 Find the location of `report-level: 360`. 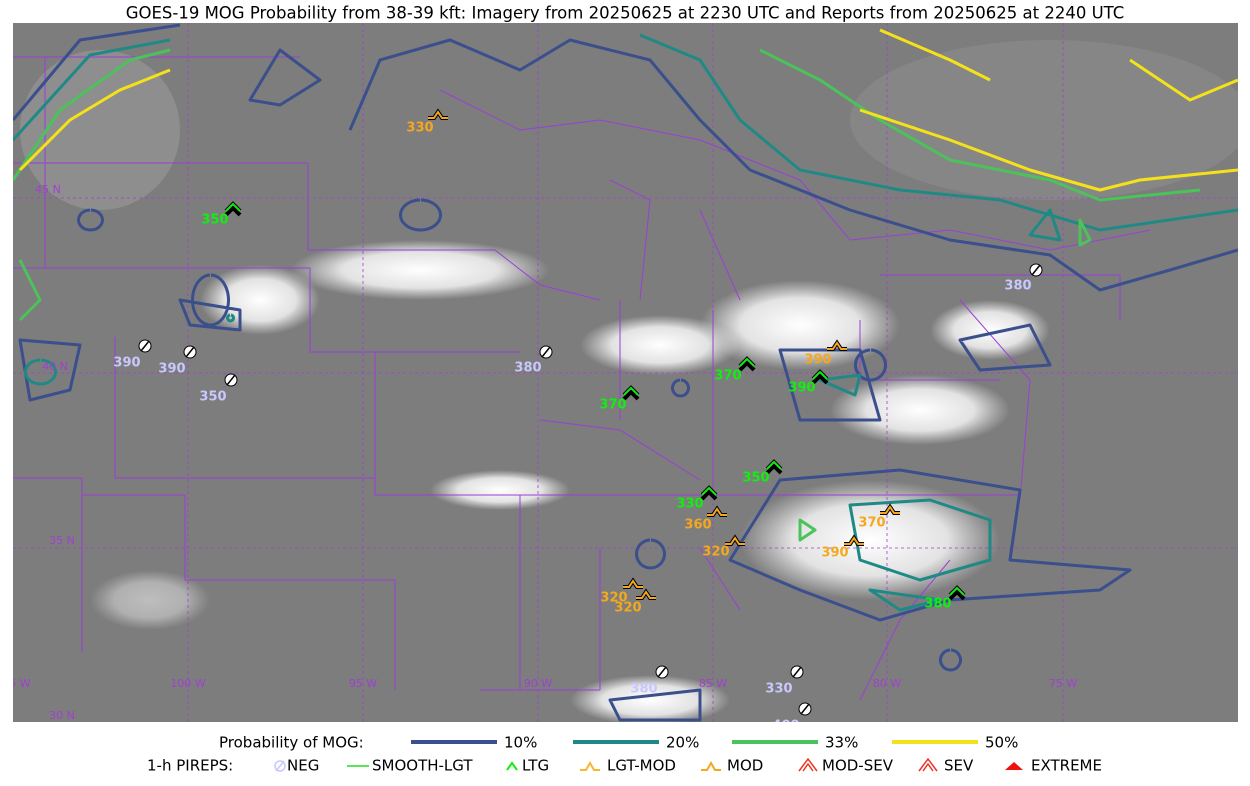

report-level: 360 is located at coordinates (697, 525).